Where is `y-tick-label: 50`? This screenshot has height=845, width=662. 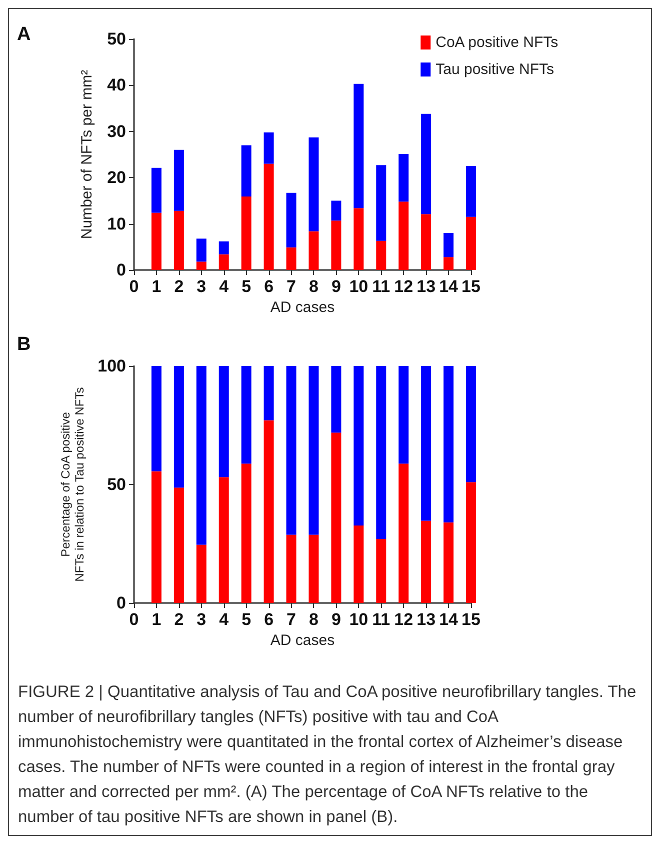
y-tick-label: 50 is located at coordinates (116, 484).